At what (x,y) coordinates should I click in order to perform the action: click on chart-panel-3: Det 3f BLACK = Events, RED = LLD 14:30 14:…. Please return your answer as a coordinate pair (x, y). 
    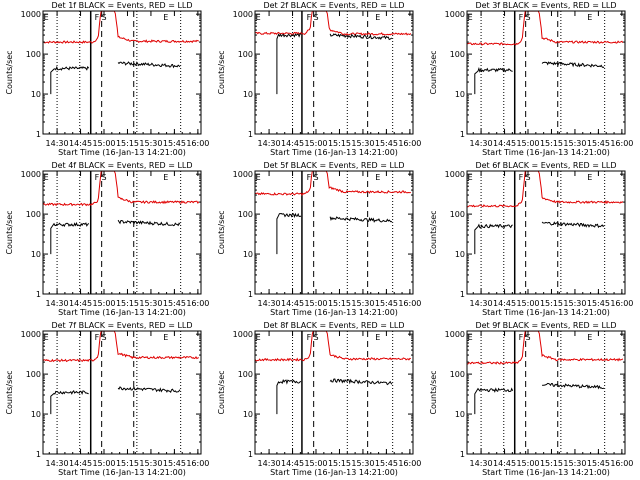
    Looking at the image, I should click on (531, 79).